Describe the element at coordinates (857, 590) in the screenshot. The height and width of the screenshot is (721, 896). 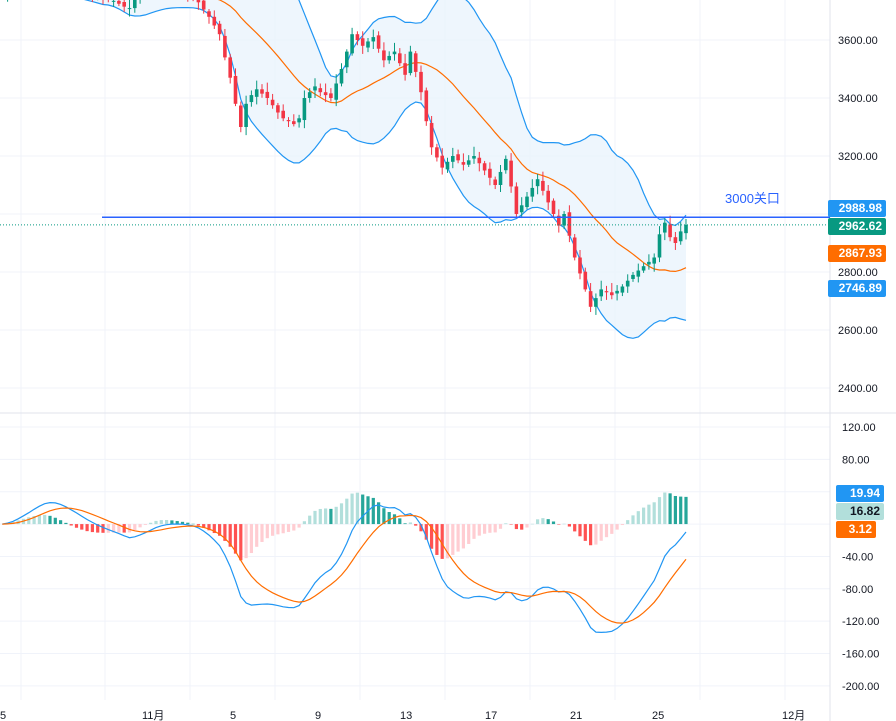
I see `macd-tick: -80.00` at that location.